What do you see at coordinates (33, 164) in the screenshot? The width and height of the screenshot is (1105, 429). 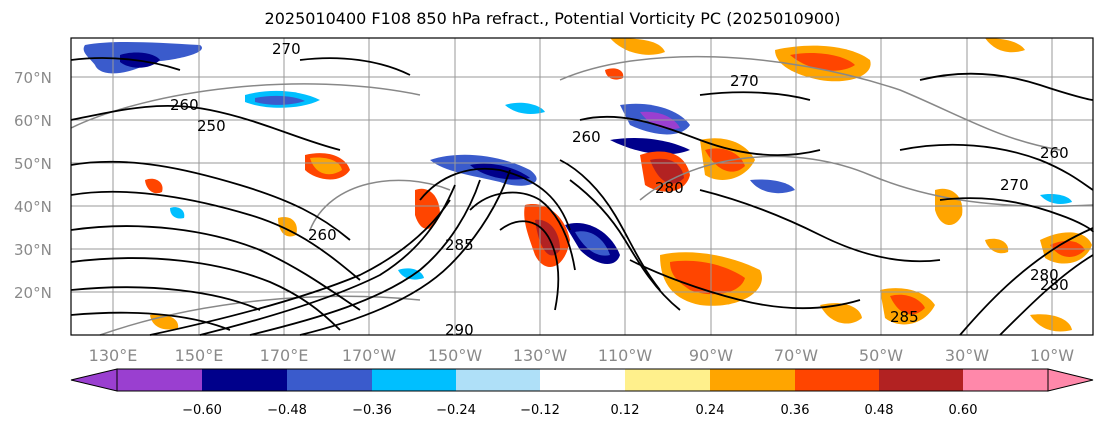 I see `lat-label-50n: 50°N` at bounding box center [33, 164].